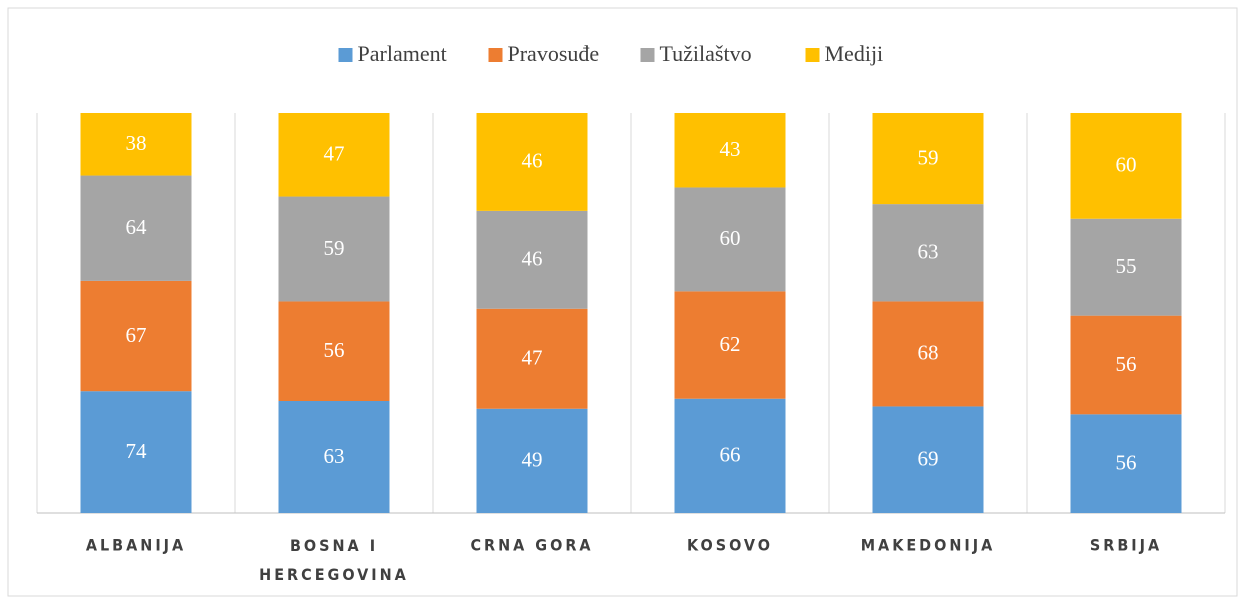 Image resolution: width=1245 pixels, height=604 pixels. What do you see at coordinates (554, 53) in the screenshot?
I see `legend-label: Pravosuđe` at bounding box center [554, 53].